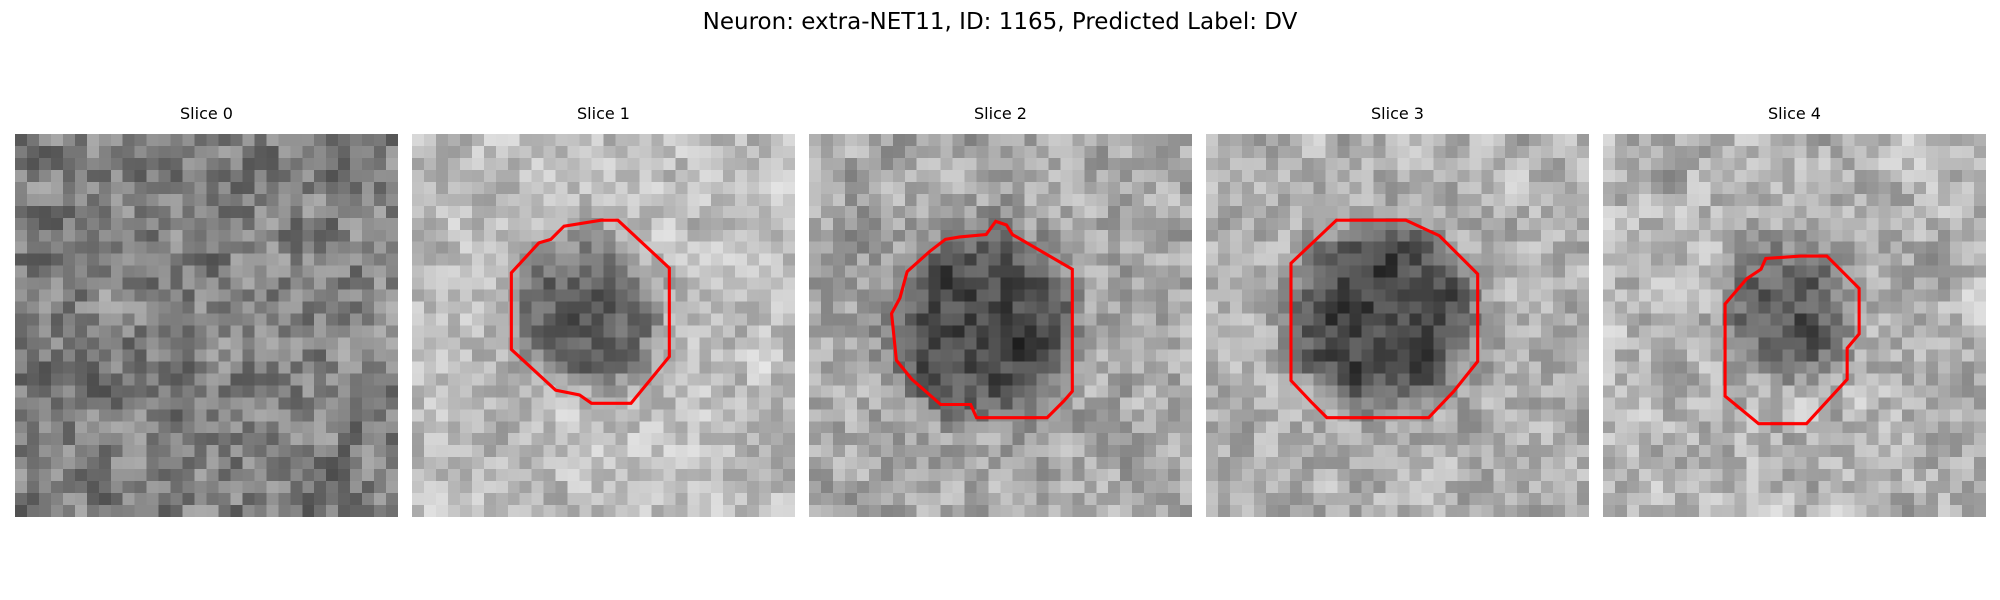 This screenshot has height=600, width=2000. I want to click on slice-panel-2: Slice 2, so click(1000, 310).